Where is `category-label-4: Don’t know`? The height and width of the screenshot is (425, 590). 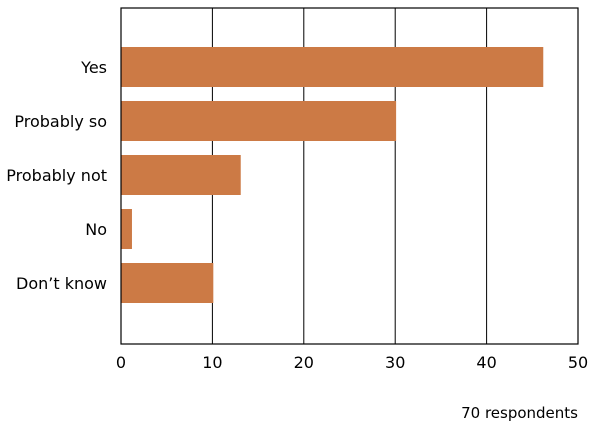
category-label-4: Don’t know is located at coordinates (61, 283).